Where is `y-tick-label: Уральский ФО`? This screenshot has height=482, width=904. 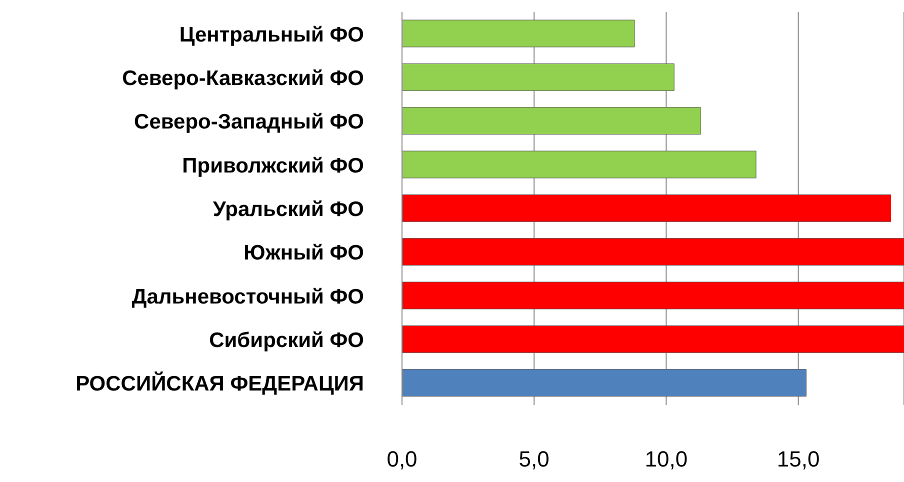 y-tick-label: Уральский ФО is located at coordinates (288, 209).